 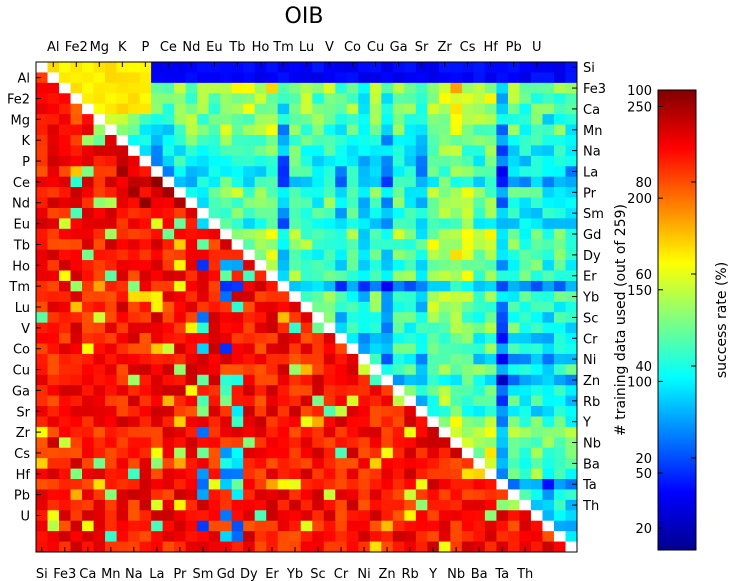 What do you see at coordinates (341, 574) in the screenshot?
I see `bottom-axis-label: Cr` at bounding box center [341, 574].